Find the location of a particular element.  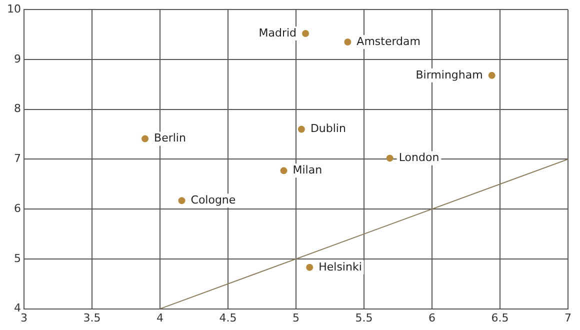

annotation: Madrid is located at coordinates (277, 33).